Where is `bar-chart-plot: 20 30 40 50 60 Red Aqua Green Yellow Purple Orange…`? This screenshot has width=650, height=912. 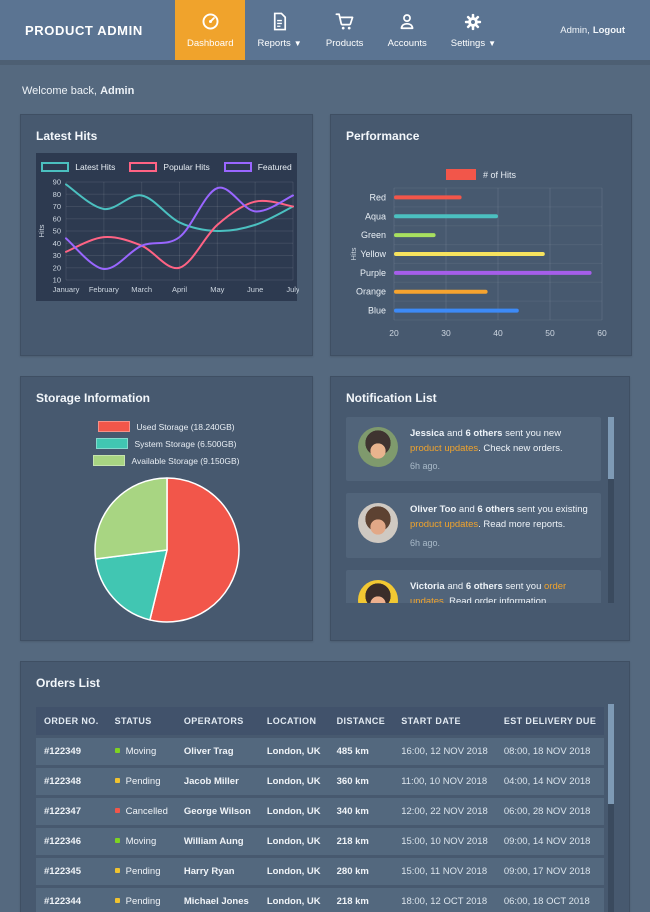 bar-chart-plot: 20 30 40 50 60 Red Aqua Green Yellow Purple Orange… is located at coordinates (478, 262).